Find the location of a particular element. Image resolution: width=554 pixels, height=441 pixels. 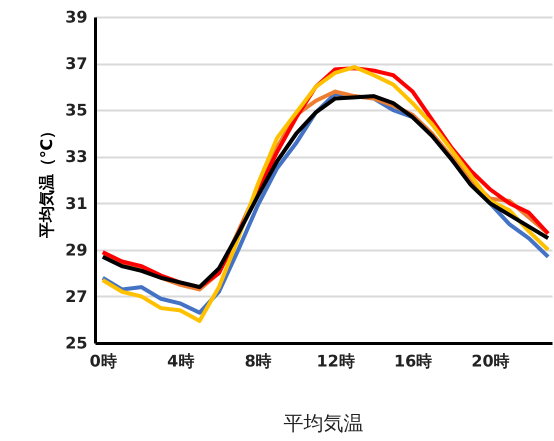

x-tick-label: 16時 is located at coordinates (413, 361).